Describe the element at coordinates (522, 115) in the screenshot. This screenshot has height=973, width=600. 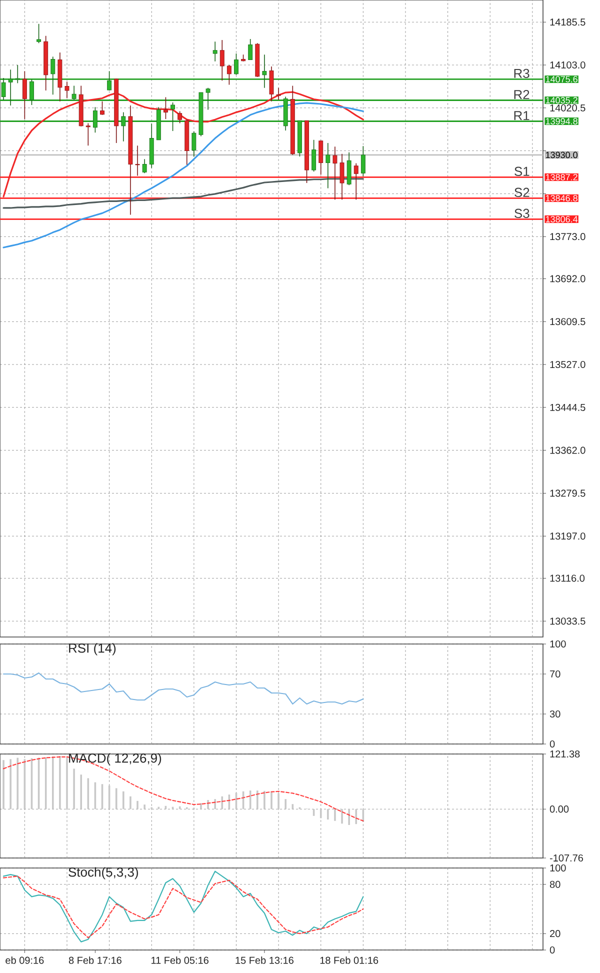
I see `ref-line-label: R1` at that location.